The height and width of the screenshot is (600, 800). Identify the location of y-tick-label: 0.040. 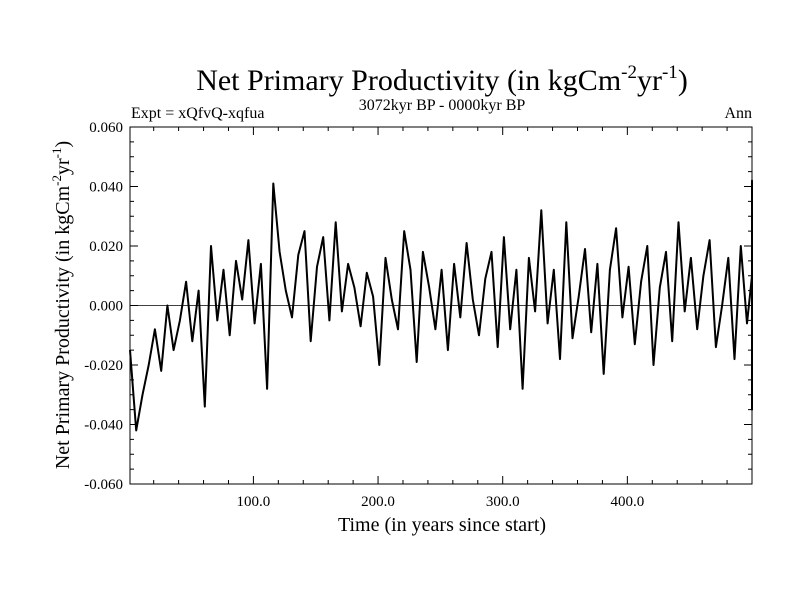
(106, 188).